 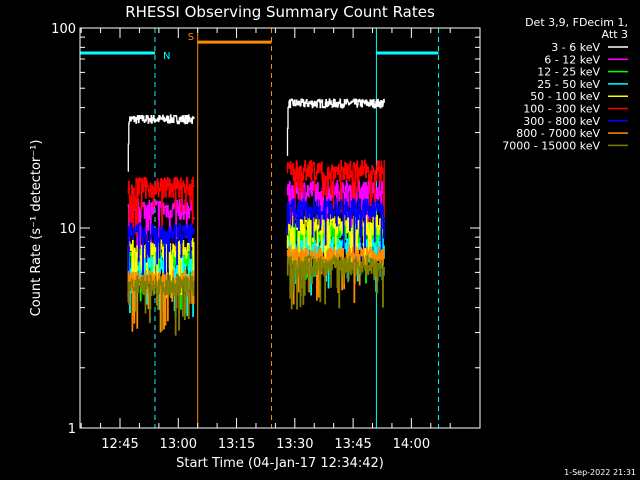 I want to click on timestamp: 1-Sep-2022 21:31, so click(x=600, y=472).